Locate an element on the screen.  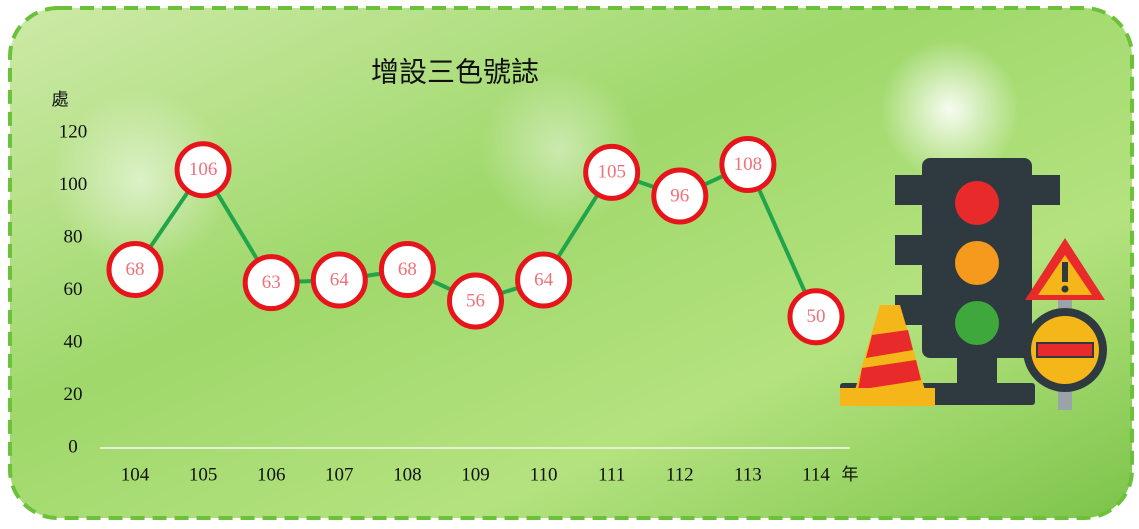
y-axis-label: 處 is located at coordinates (60, 99).